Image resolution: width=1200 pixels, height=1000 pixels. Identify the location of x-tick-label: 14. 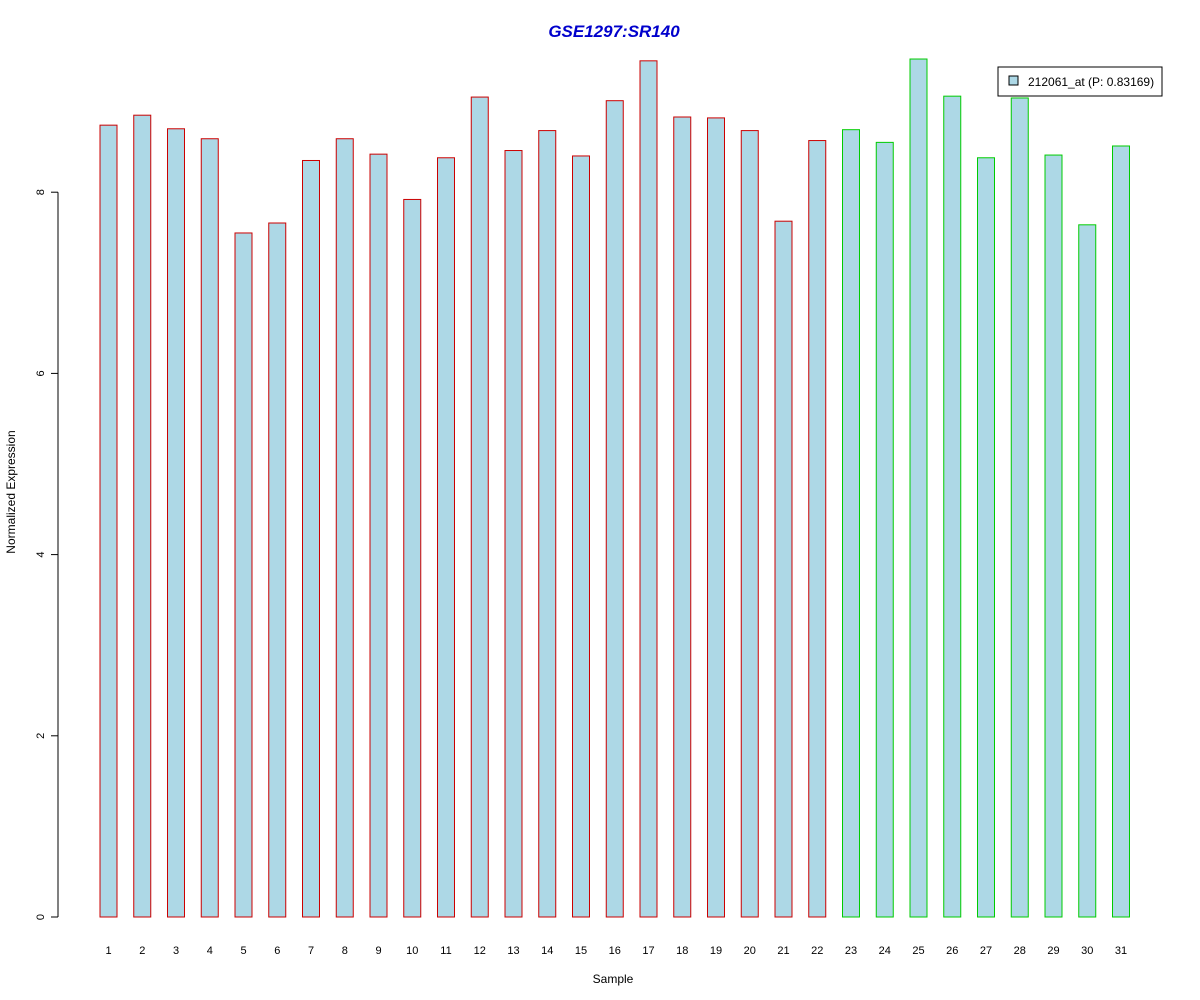
(547, 951).